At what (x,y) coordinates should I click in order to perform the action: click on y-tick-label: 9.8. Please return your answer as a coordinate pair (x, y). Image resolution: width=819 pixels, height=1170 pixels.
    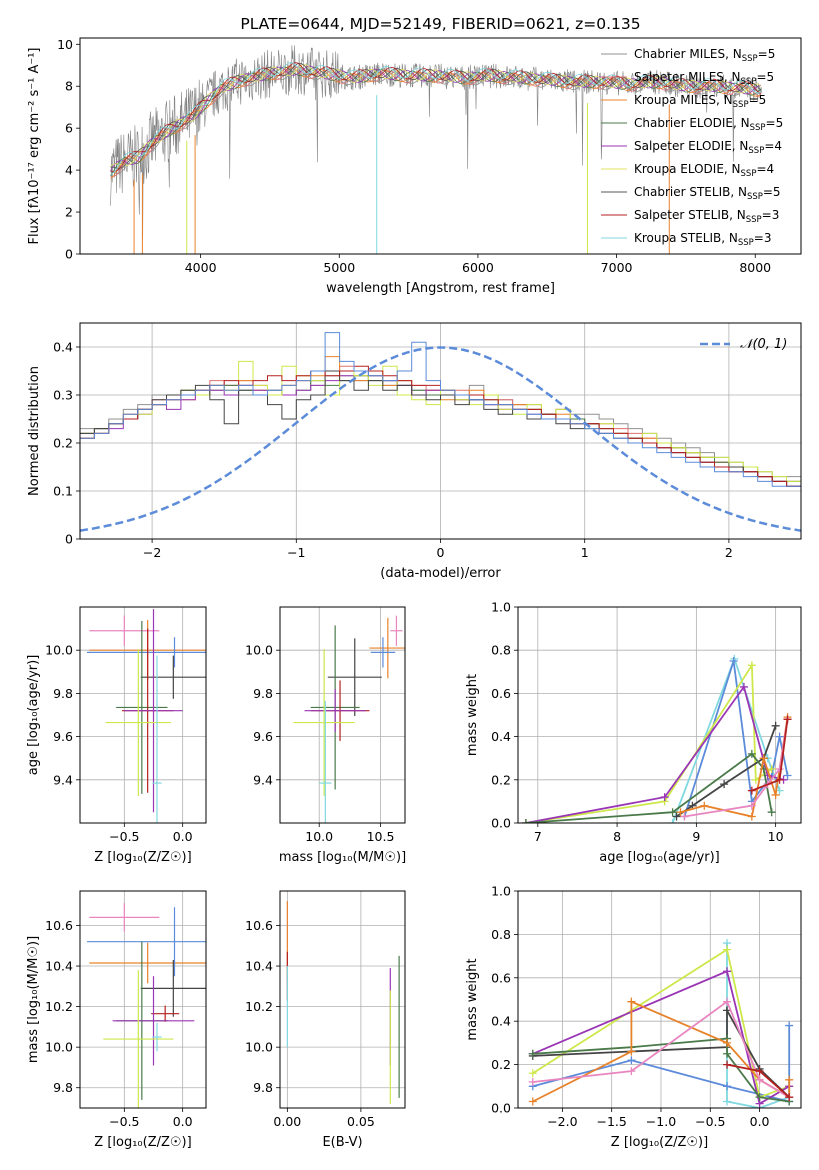
    Looking at the image, I should click on (63, 1087).